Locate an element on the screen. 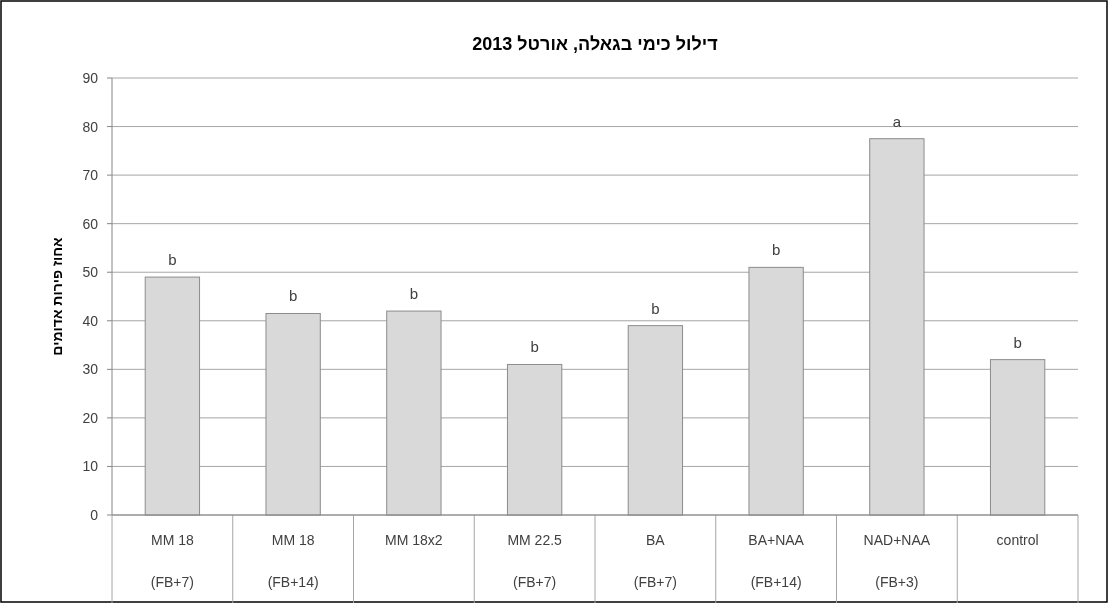 This screenshot has height=603, width=1108. category-label: MM 18 (FB+14) is located at coordinates (293, 561).